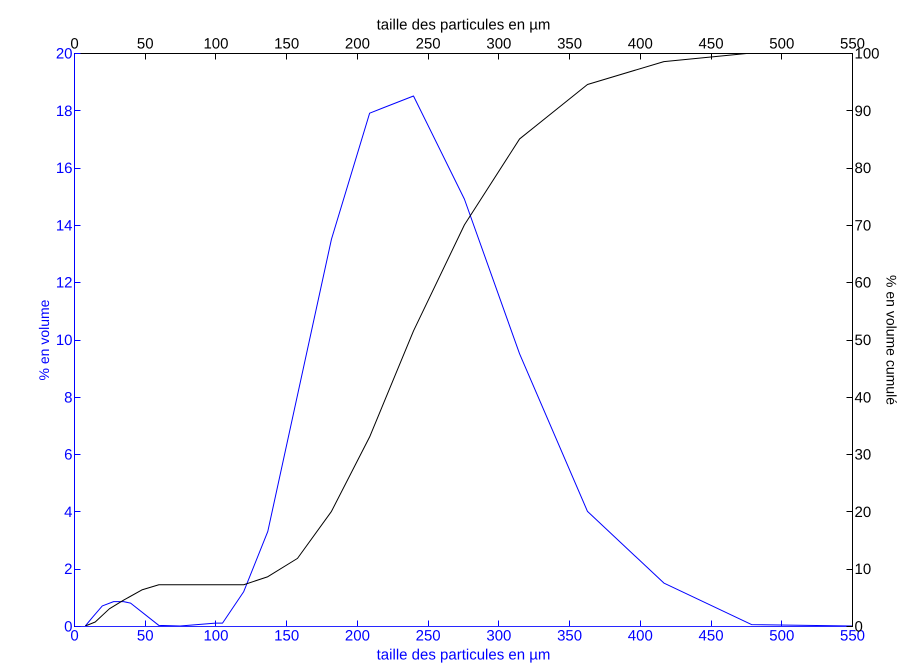 The width and height of the screenshot is (918, 671). Describe the element at coordinates (499, 44) in the screenshot. I see `x2-tick-label: 300` at that location.